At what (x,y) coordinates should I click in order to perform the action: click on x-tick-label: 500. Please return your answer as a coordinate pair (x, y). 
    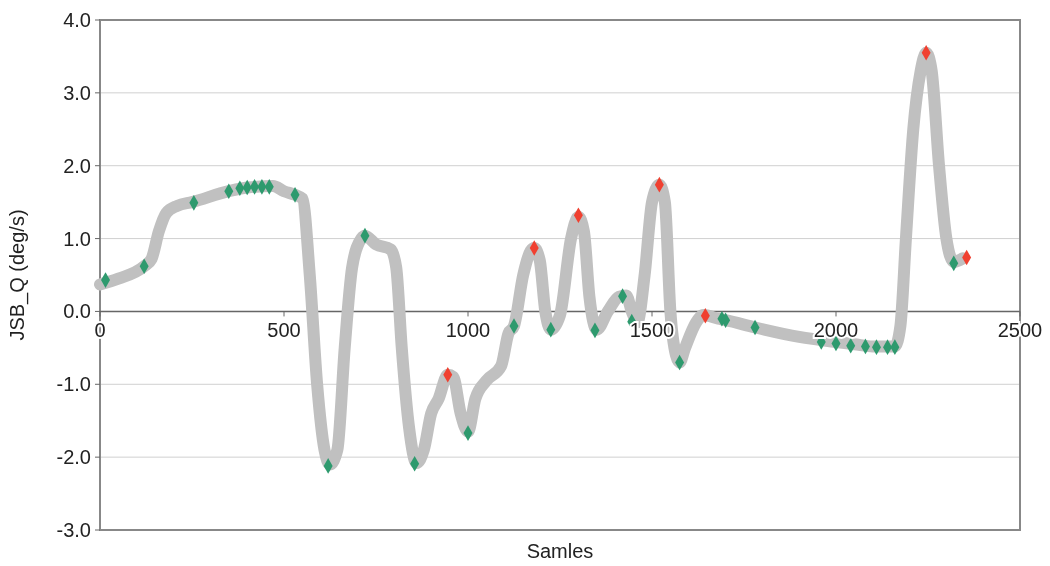
    Looking at the image, I should click on (284, 330).